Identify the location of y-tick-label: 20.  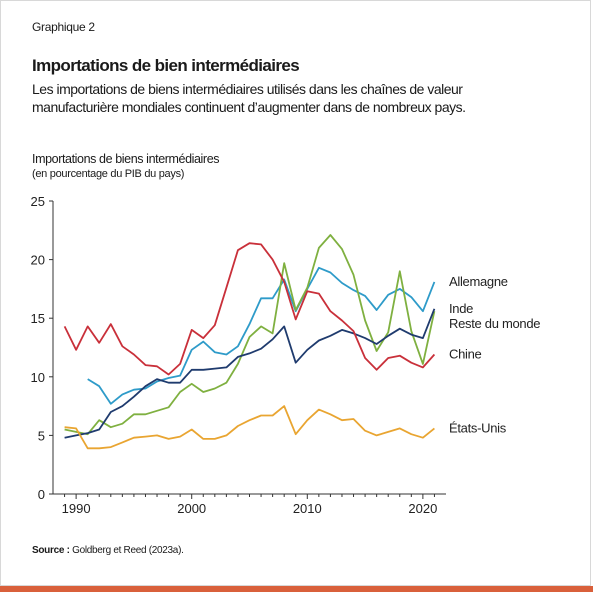
(38, 260).